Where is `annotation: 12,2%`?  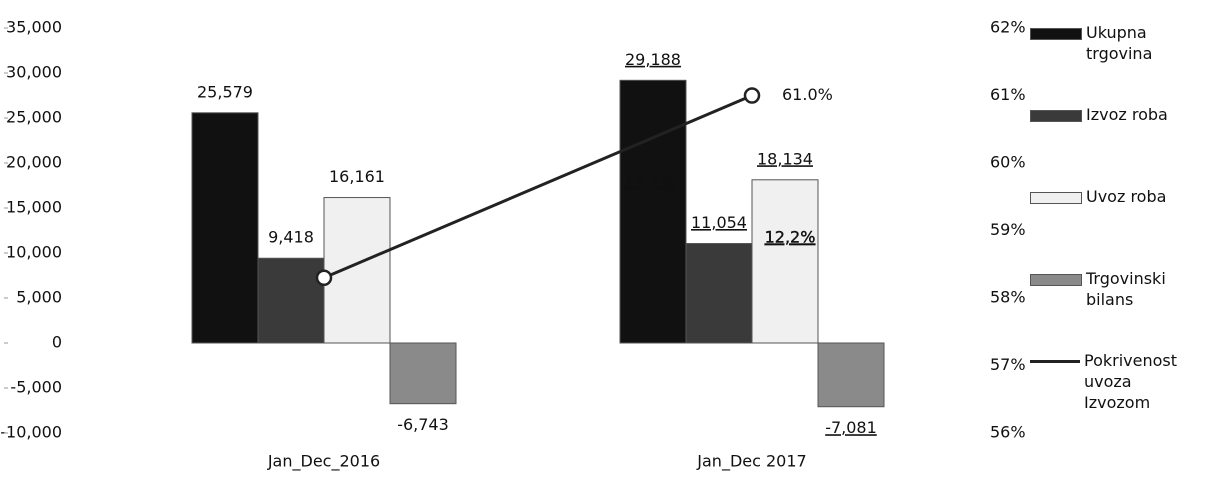
annotation: 12,2% is located at coordinates (790, 237).